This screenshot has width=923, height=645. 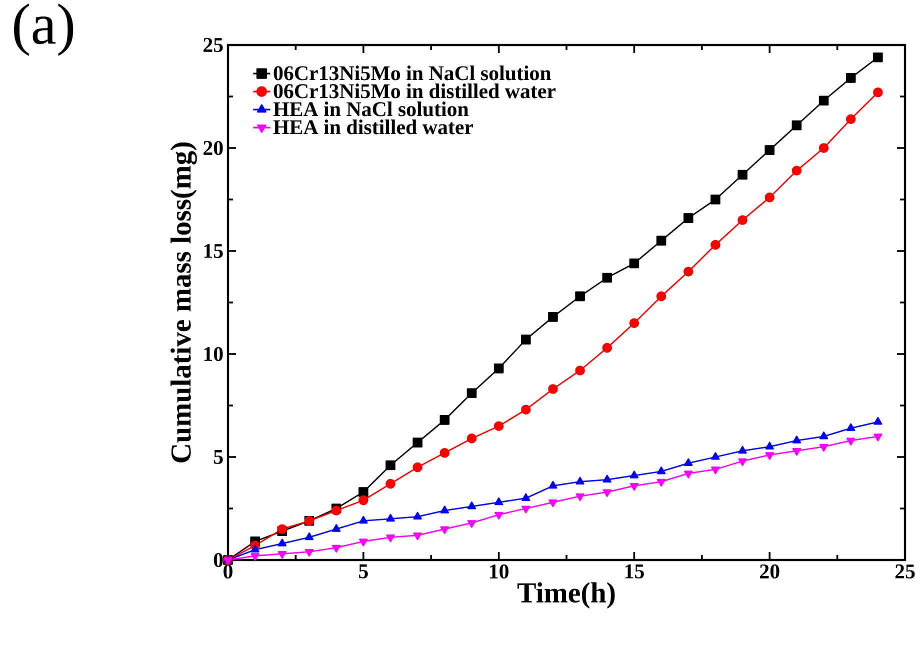 I want to click on y-tick-label: 15, so click(x=213, y=251).